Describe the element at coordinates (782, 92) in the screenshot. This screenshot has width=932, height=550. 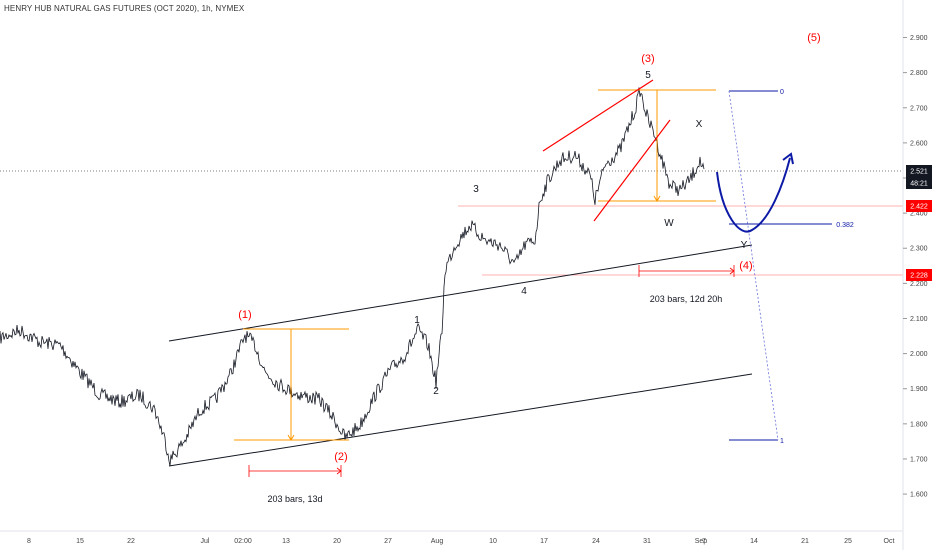
I see `fib-label-0: 0` at that location.